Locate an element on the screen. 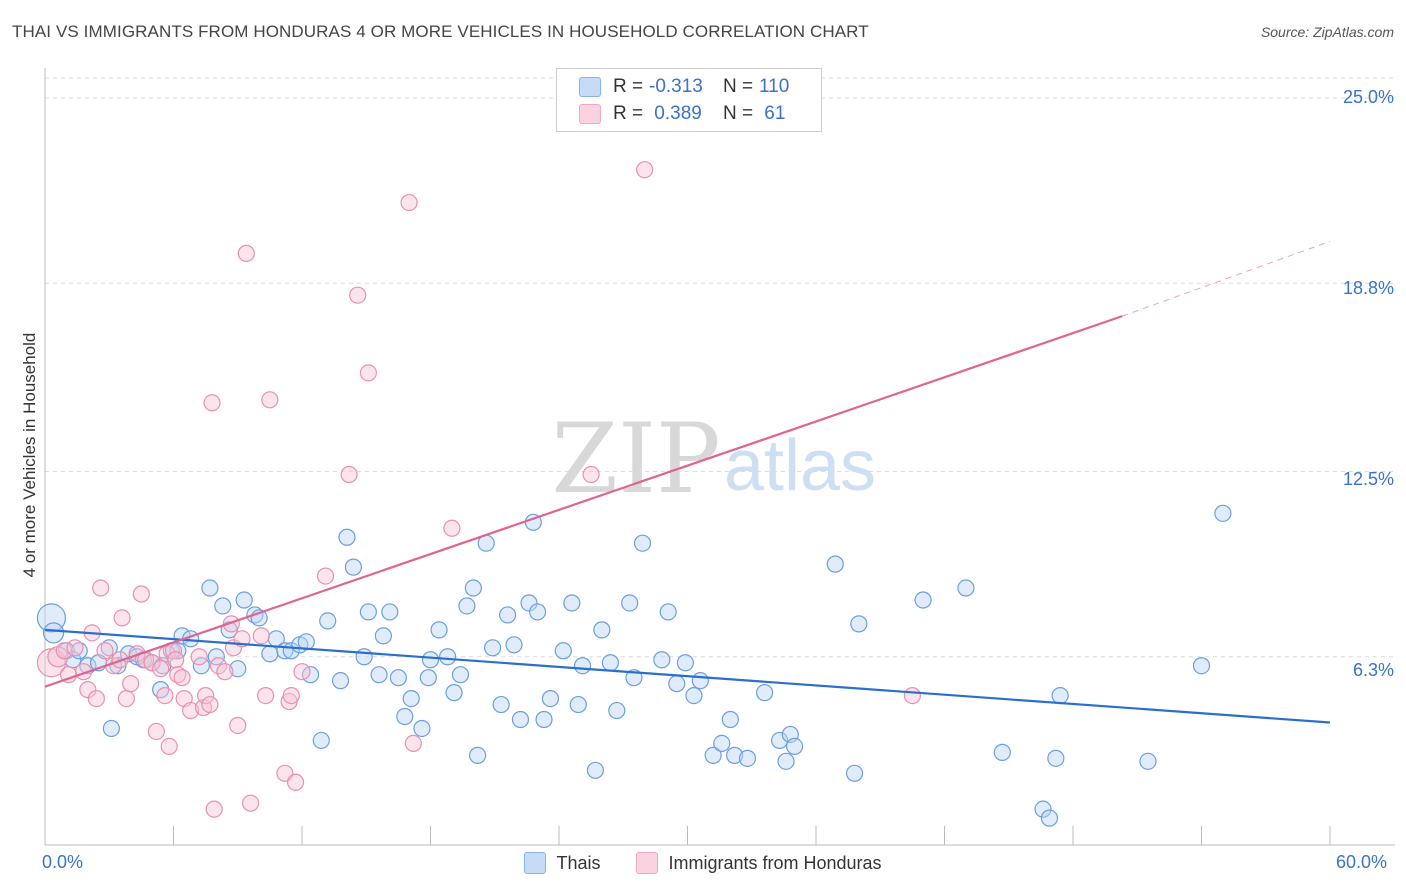  watermark-zip: ZIP is located at coordinates (635, 459).